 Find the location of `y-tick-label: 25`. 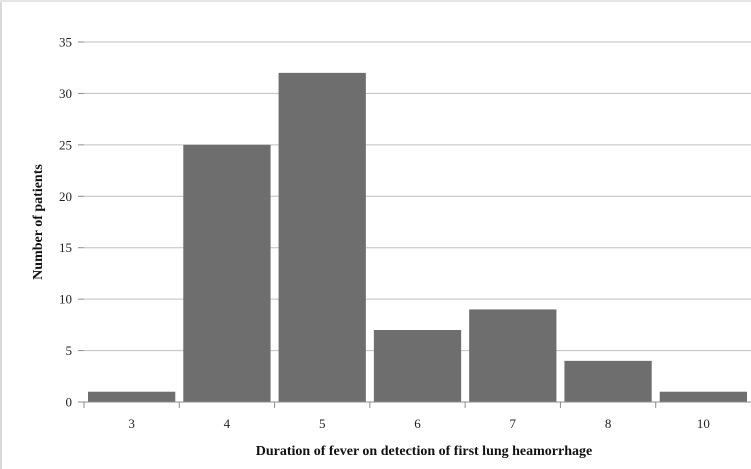

y-tick-label: 25 is located at coordinates (65, 144).